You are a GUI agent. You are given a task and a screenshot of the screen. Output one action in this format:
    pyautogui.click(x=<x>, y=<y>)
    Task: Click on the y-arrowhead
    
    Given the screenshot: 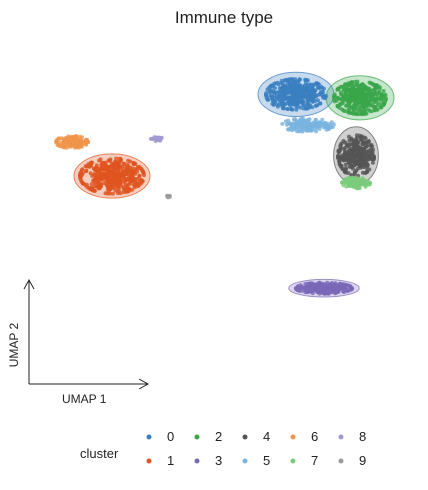 What is the action you would take?
    pyautogui.click(x=29, y=284)
    